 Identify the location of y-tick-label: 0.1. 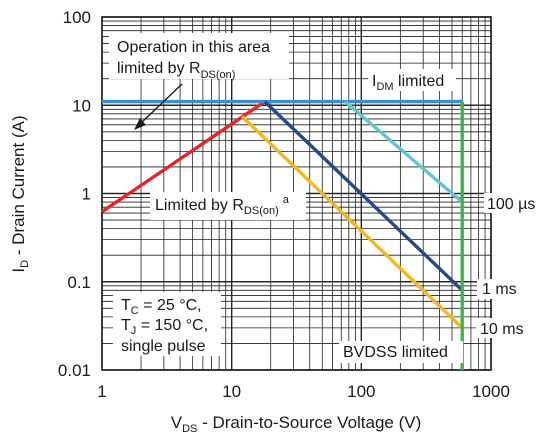
(79, 282).